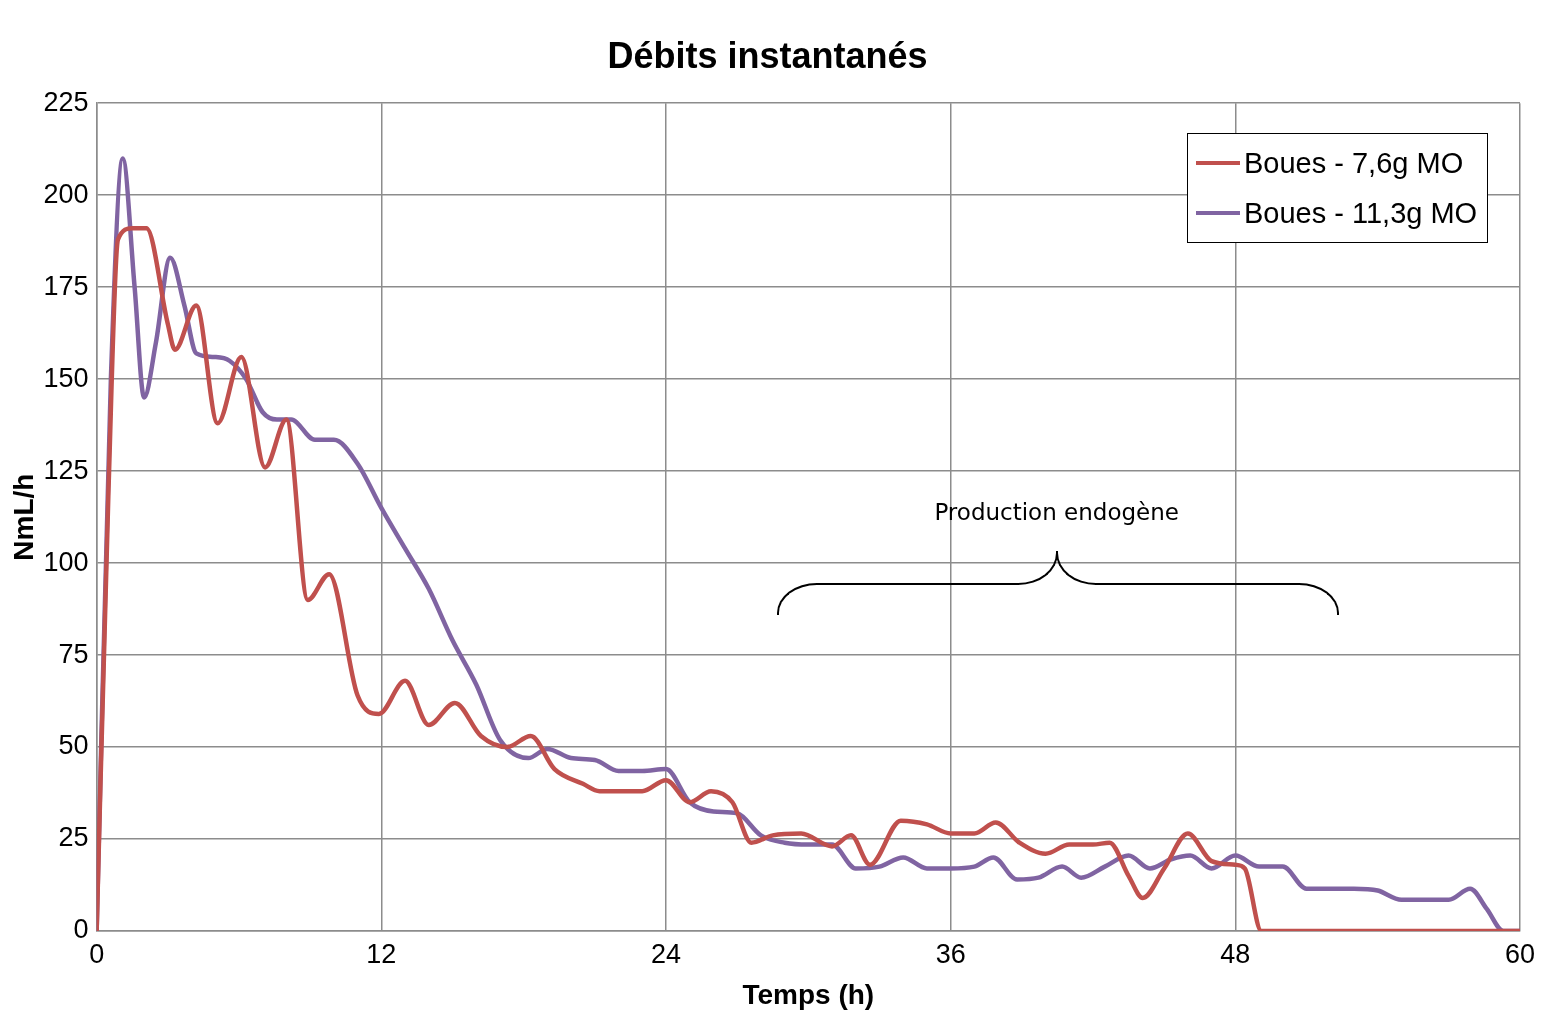  What do you see at coordinates (81, 929) in the screenshot?
I see `y-tick-label: 0` at bounding box center [81, 929].